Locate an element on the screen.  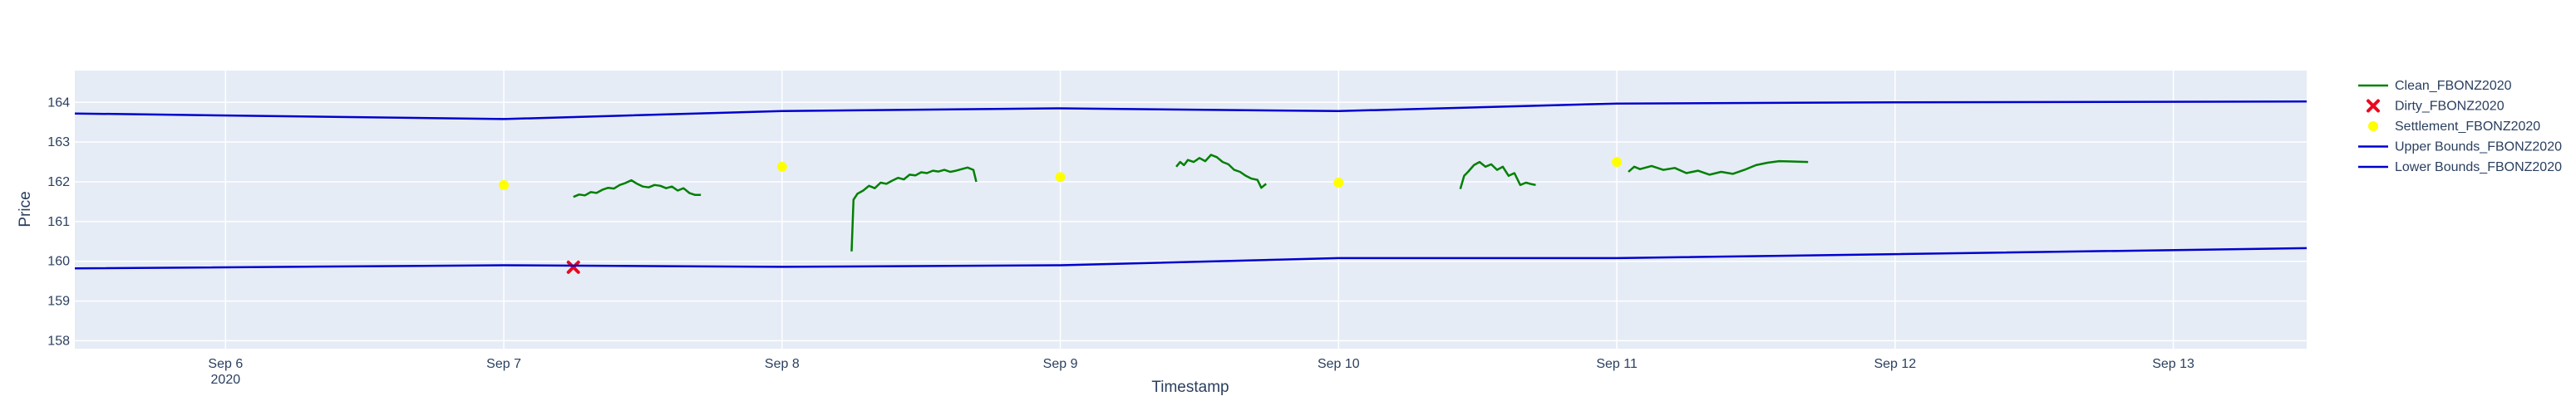
y-tick-label: 164 is located at coordinates (58, 102).